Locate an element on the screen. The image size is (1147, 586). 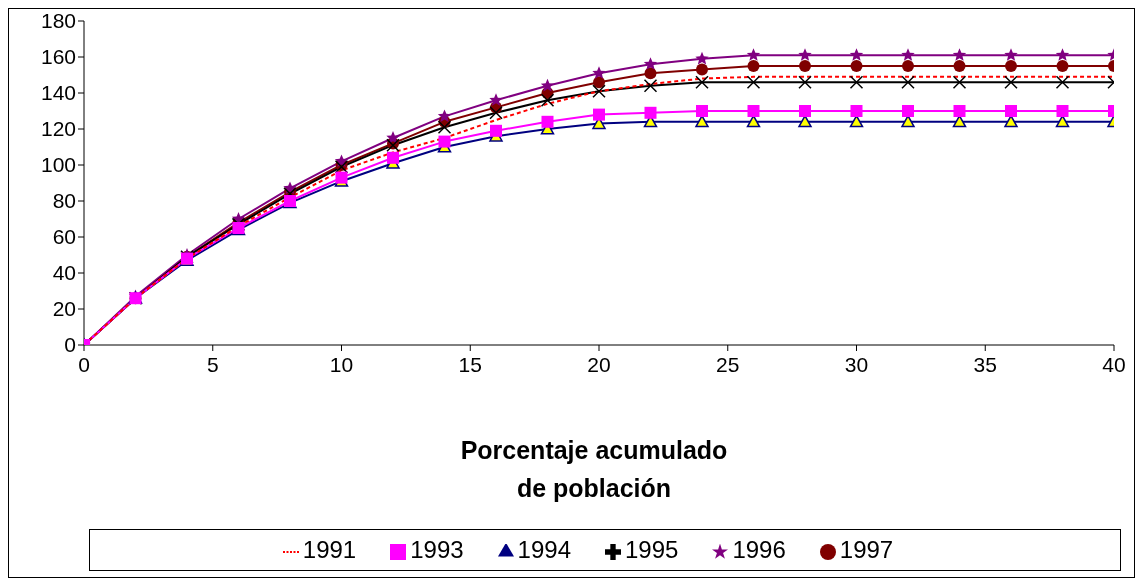
x-tick-label: 35 is located at coordinates (985, 364).